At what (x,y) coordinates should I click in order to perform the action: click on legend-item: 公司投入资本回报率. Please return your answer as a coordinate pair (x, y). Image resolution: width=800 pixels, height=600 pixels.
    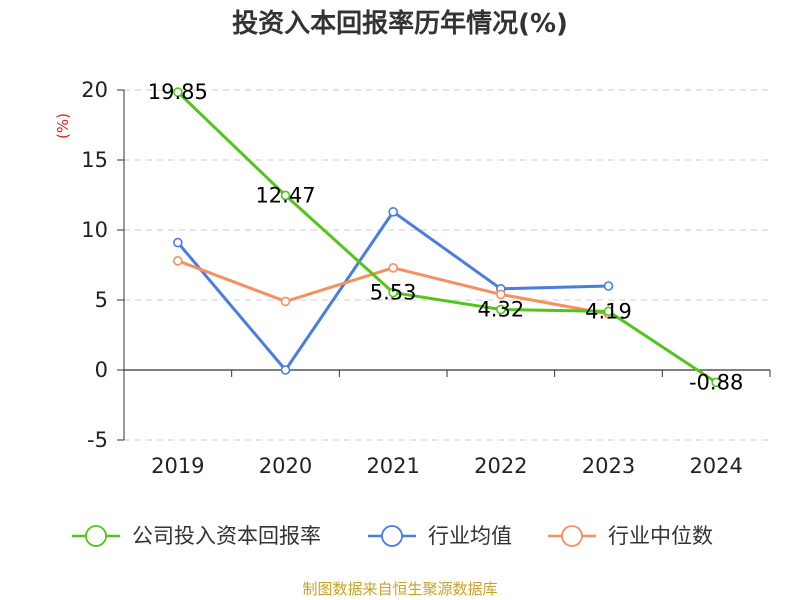
    Looking at the image, I should click on (196, 536).